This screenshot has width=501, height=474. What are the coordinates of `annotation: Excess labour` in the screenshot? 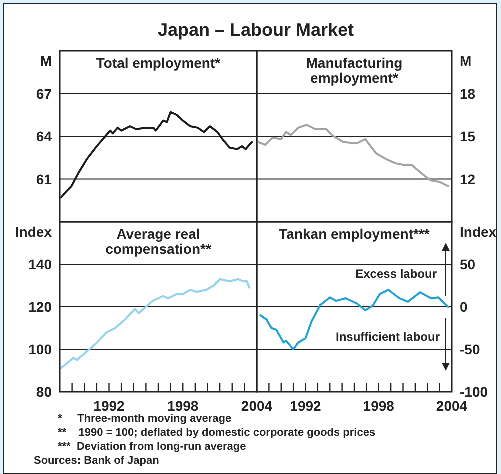 It's located at (397, 274).